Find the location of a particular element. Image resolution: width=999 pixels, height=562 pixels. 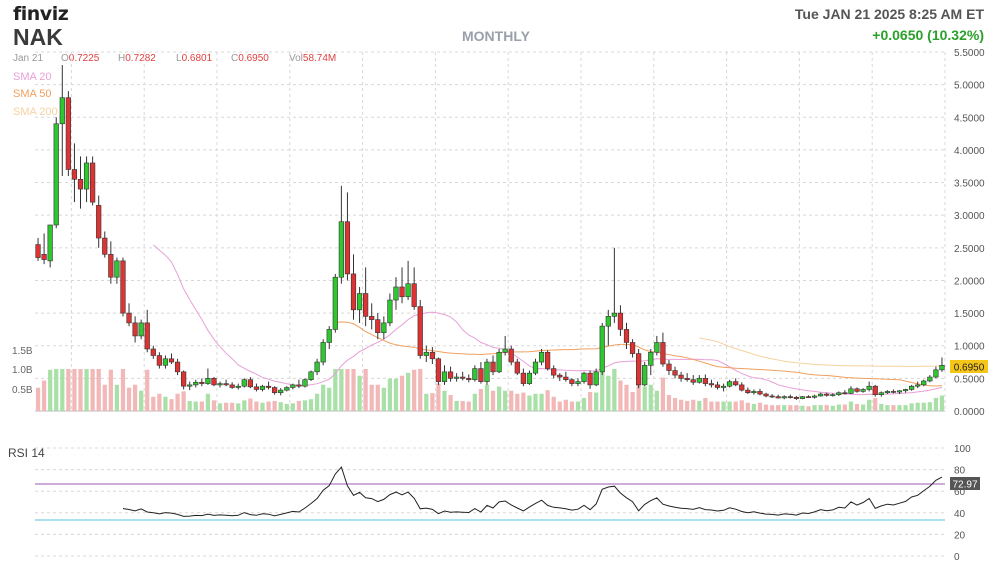

last-price-tag: 0.6950 is located at coordinates (969, 367).